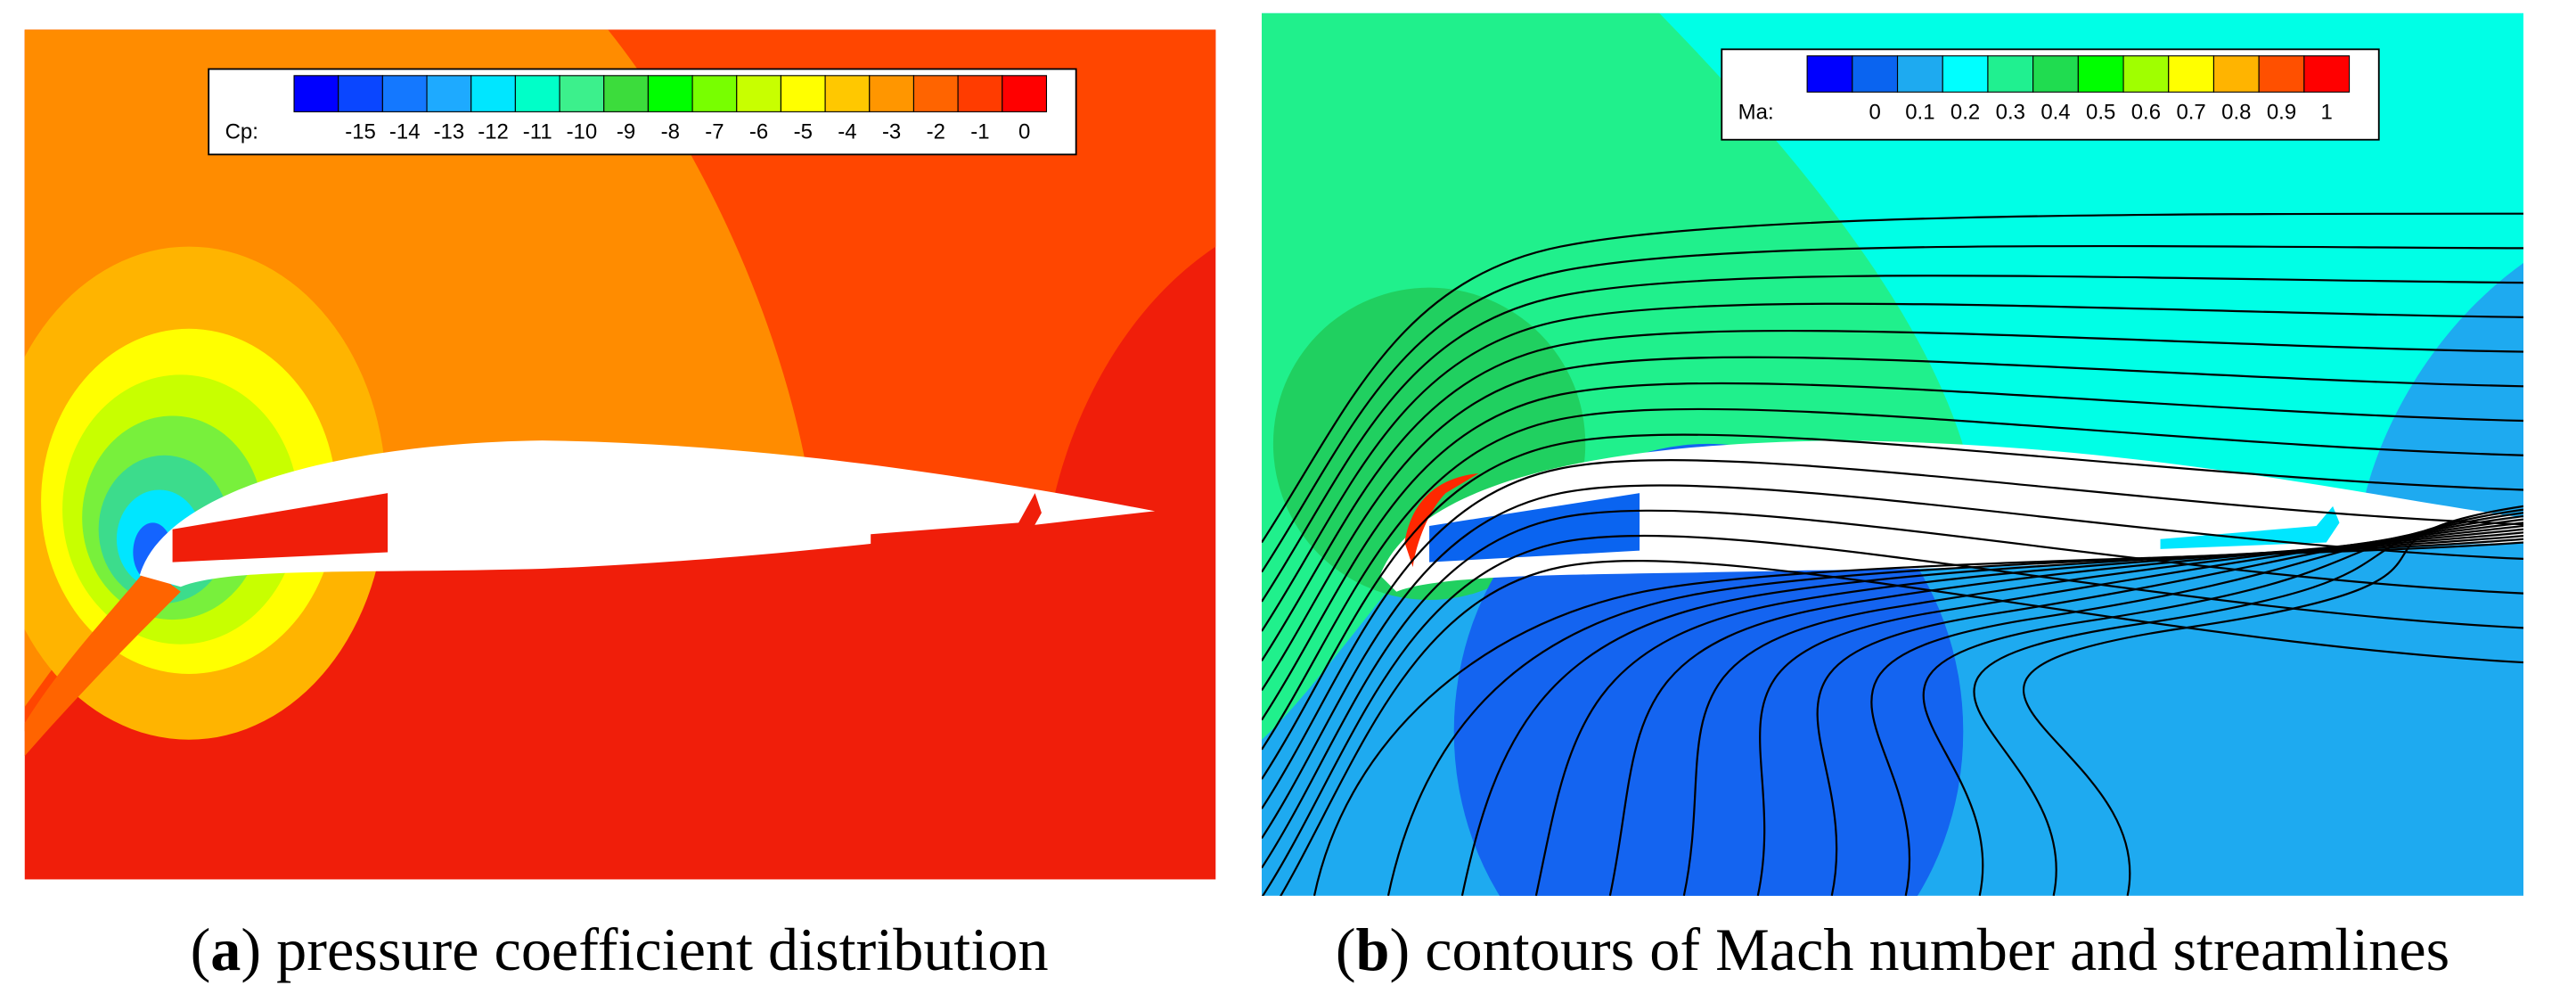  What do you see at coordinates (360, 132) in the screenshot?
I see `colorbar-tick-label: -15` at bounding box center [360, 132].